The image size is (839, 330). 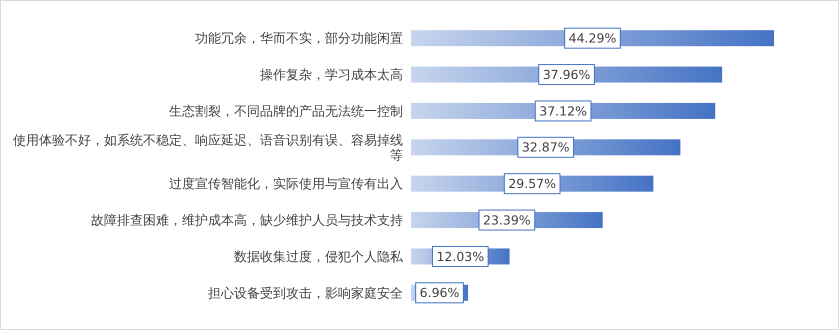 What do you see at coordinates (305, 293) in the screenshot?
I see `y-tick-label: 担心设备受到攻击，影响家庭安全` at bounding box center [305, 293].